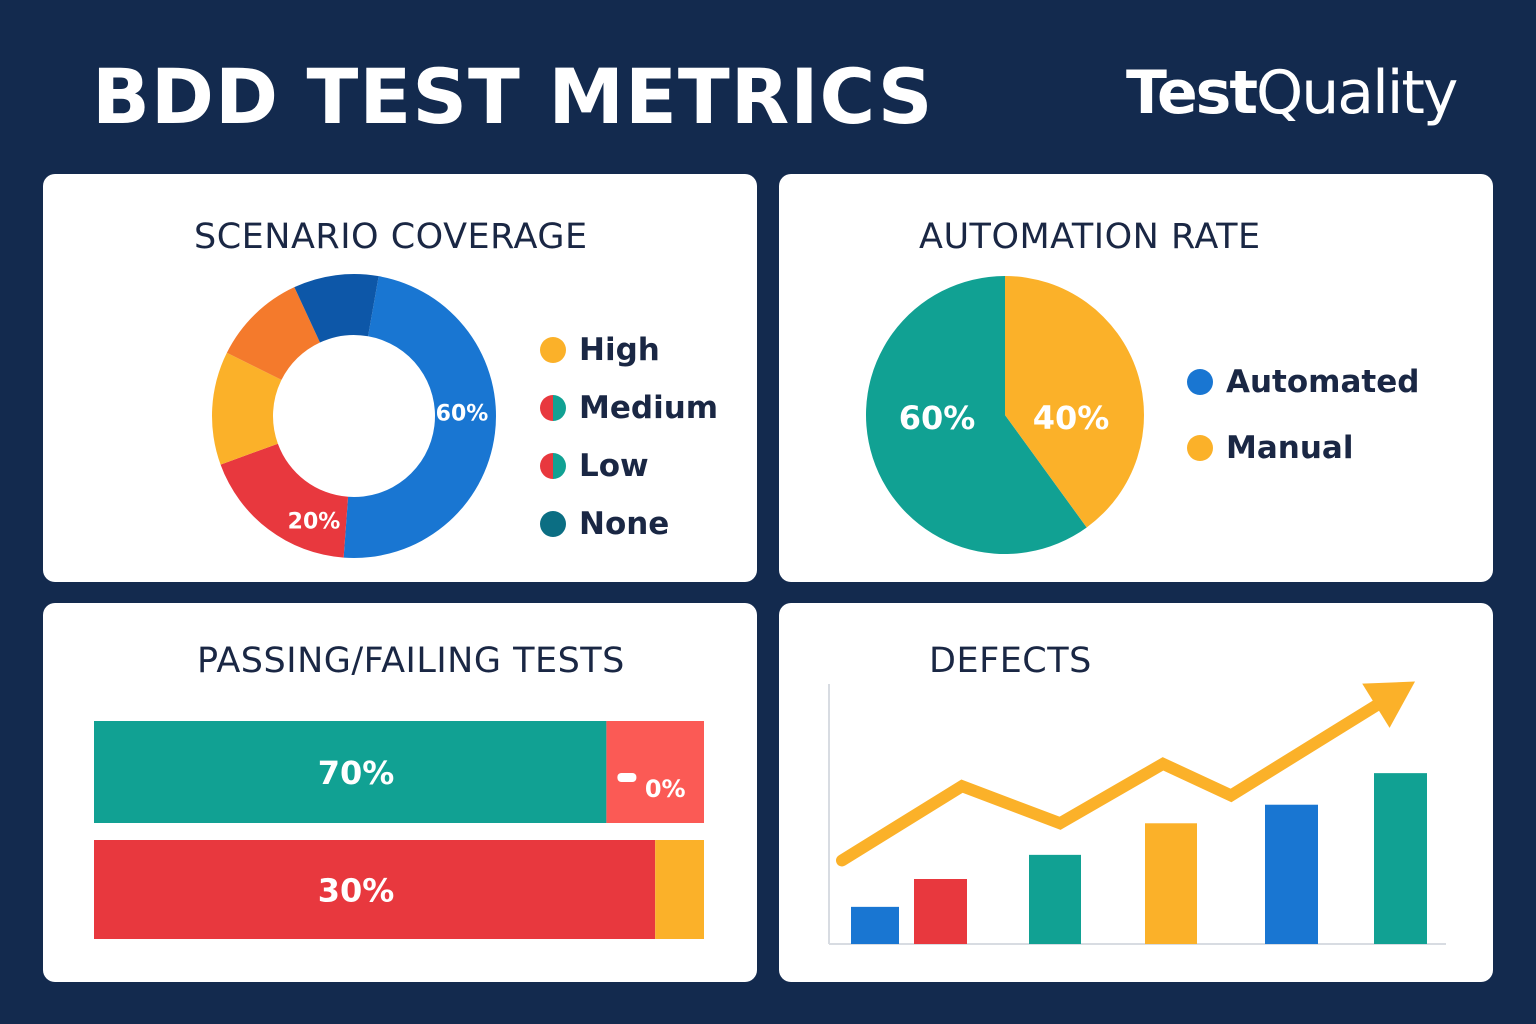 This screenshot has height=1024, width=1536. Describe the element at coordinates (399, 830) in the screenshot. I see `passing-failing-chart: 70% 0% 30%` at that location.